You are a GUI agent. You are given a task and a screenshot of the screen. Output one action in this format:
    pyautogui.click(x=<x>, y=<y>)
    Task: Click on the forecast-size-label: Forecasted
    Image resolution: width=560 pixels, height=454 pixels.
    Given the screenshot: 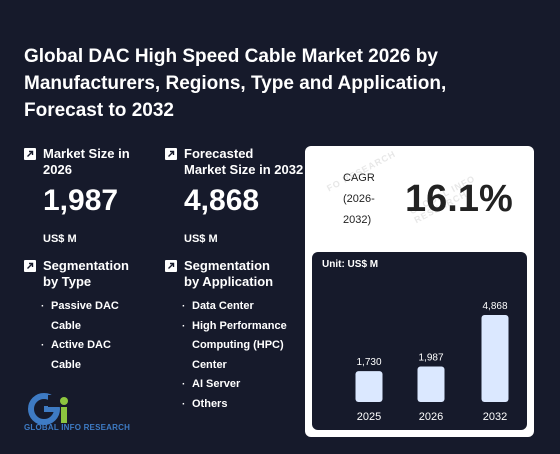 What is the action you would take?
    pyautogui.click(x=219, y=153)
    